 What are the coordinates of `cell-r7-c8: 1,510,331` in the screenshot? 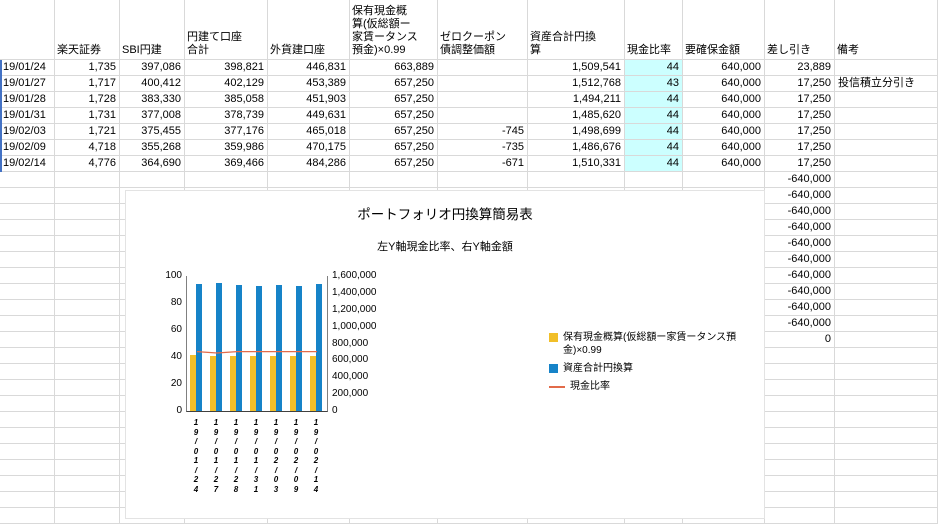 It's located at (576, 164).